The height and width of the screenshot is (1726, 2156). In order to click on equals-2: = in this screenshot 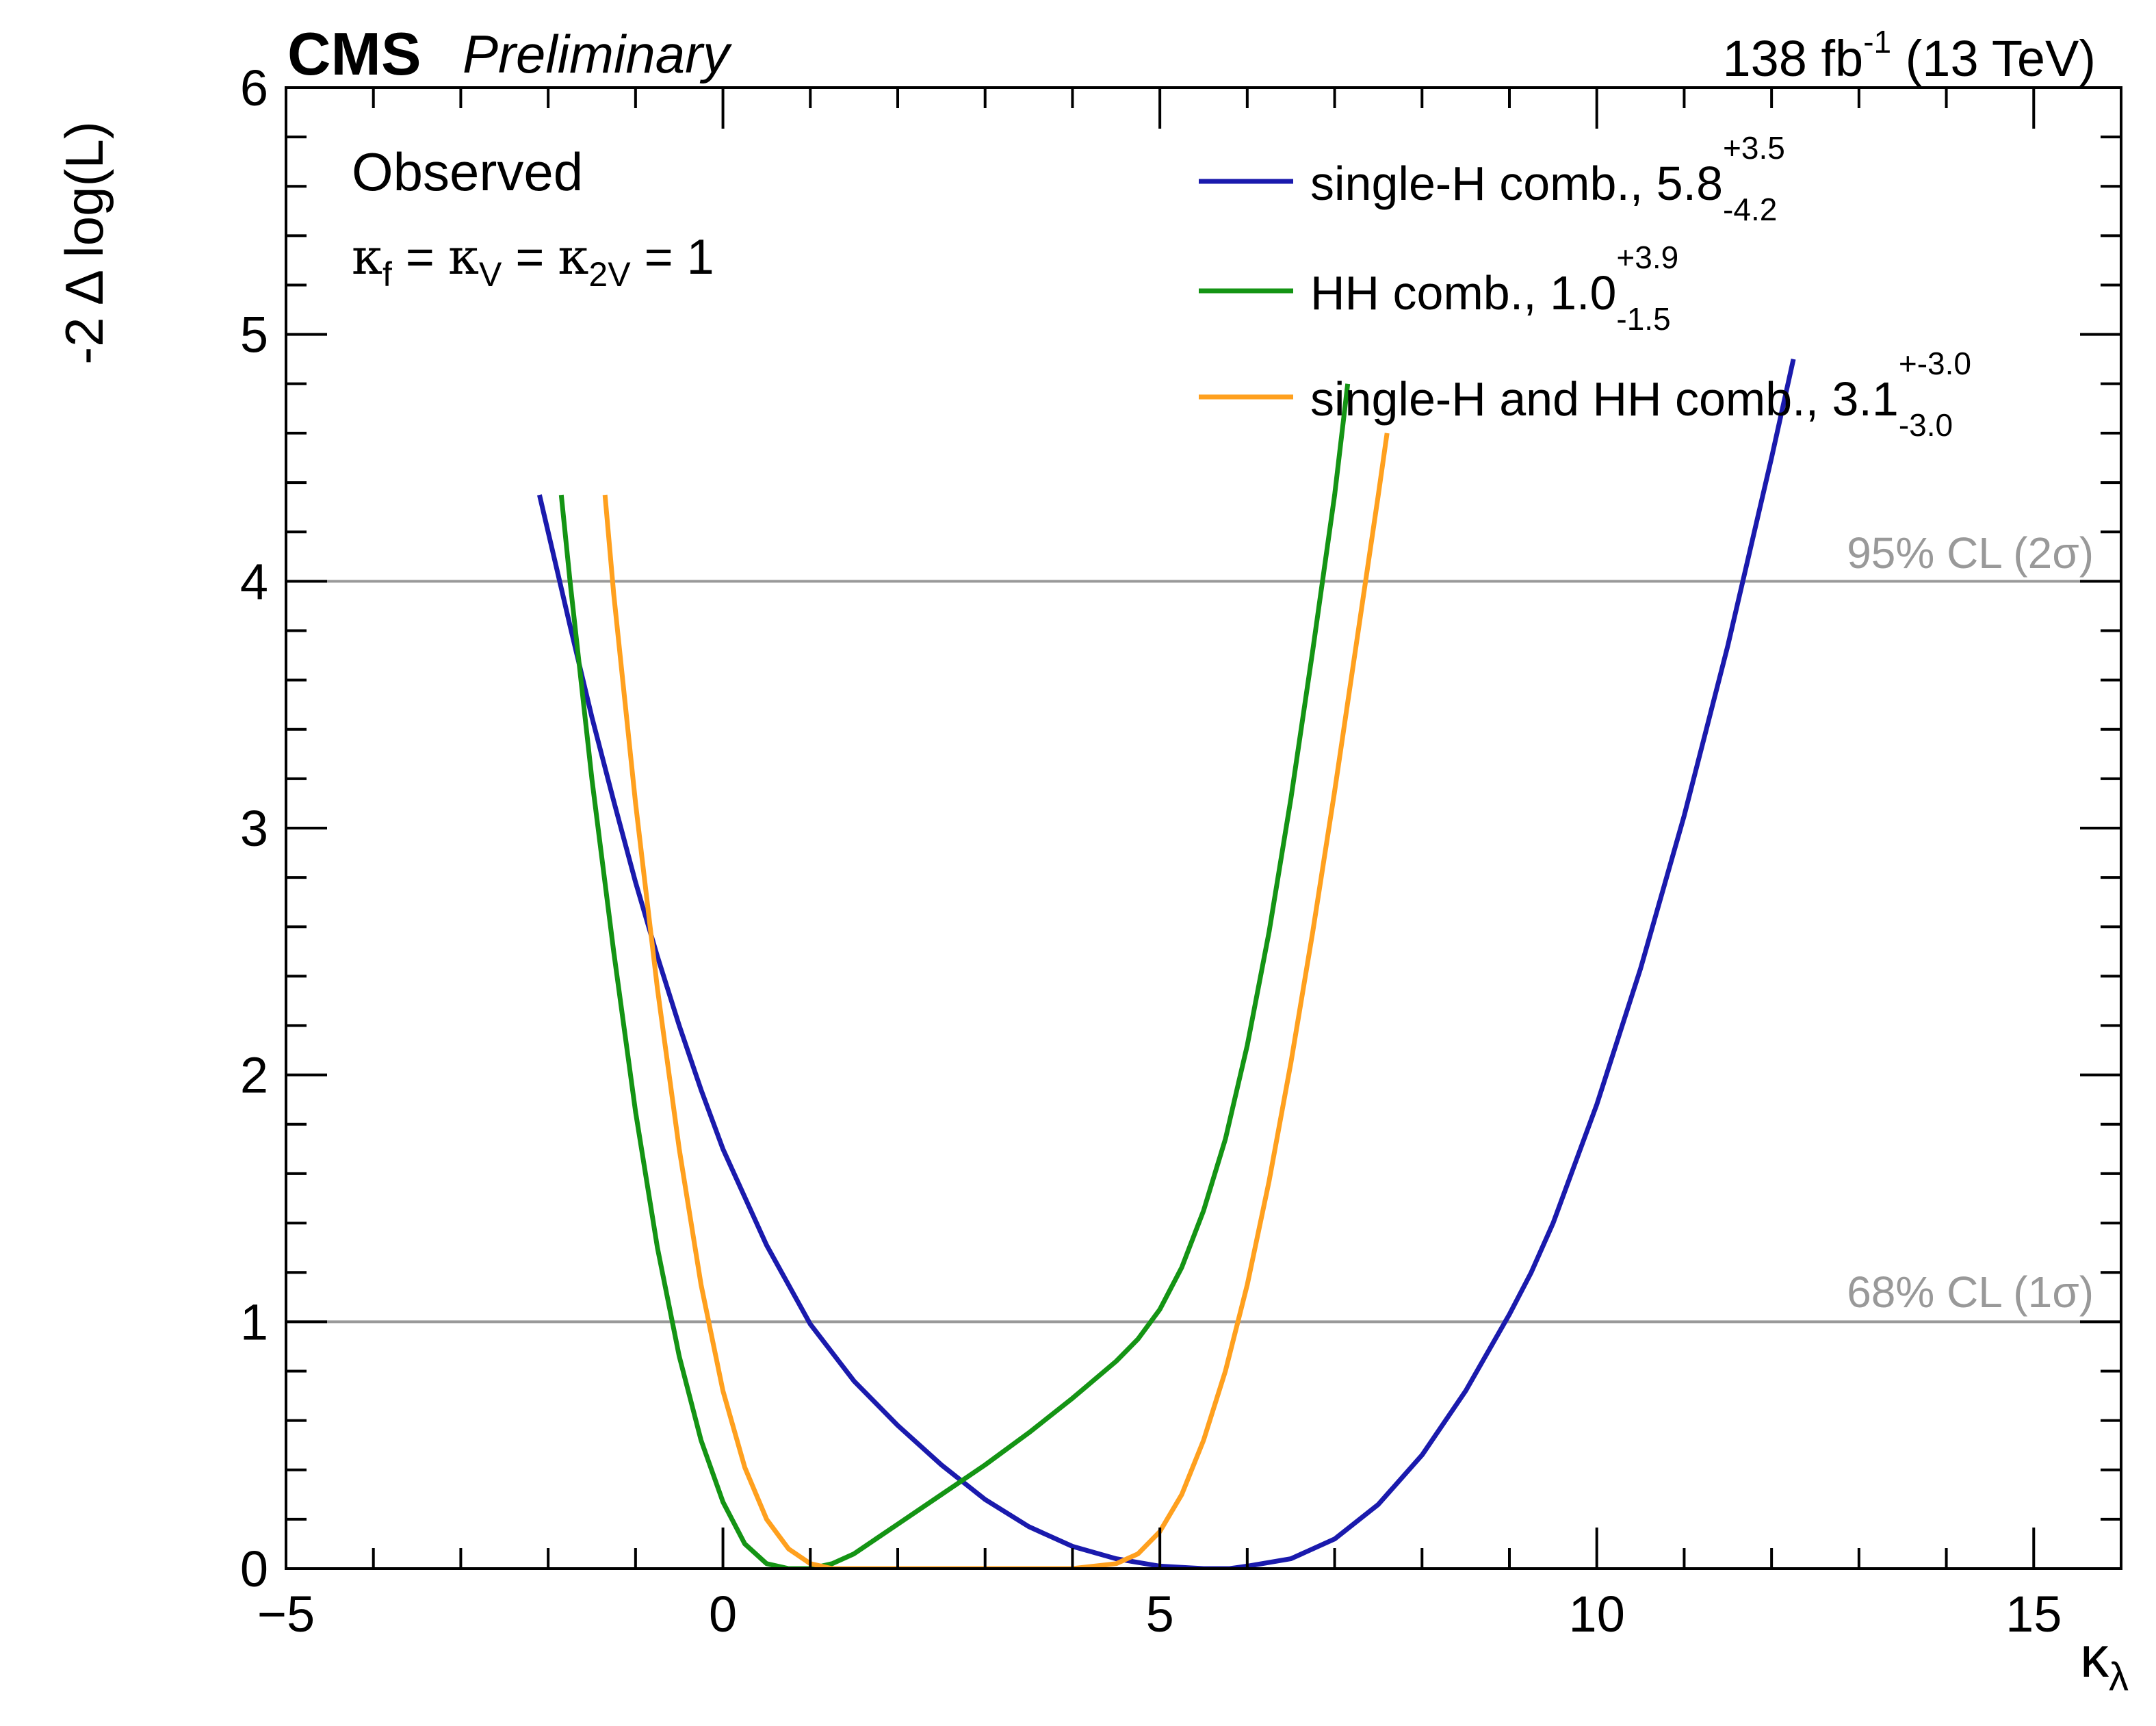, I will do `click(530, 257)`.